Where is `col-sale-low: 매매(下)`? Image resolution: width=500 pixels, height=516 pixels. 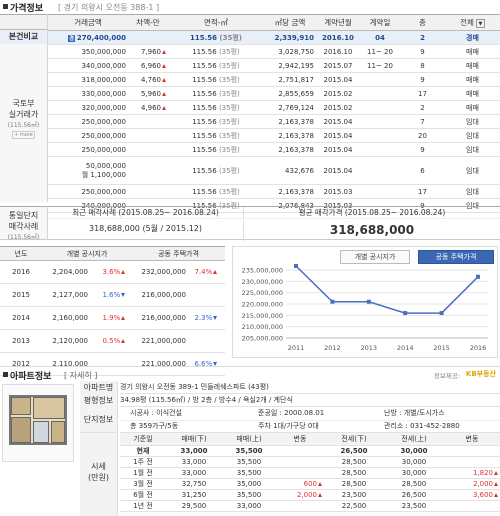 col-sale-low: 매매(下) is located at coordinates (194, 439).